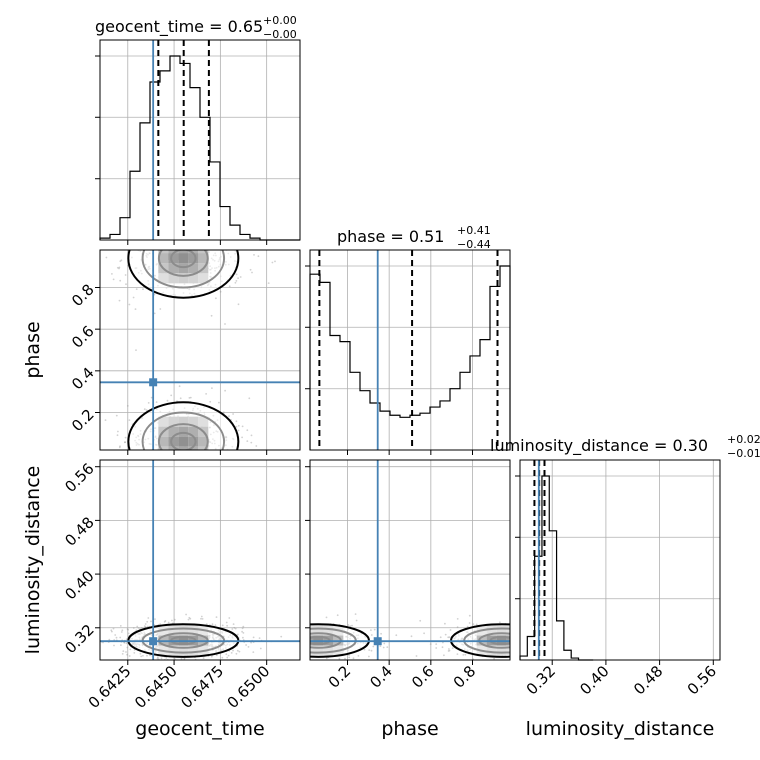  I want to click on xlabel-phase: phase, so click(409, 729).